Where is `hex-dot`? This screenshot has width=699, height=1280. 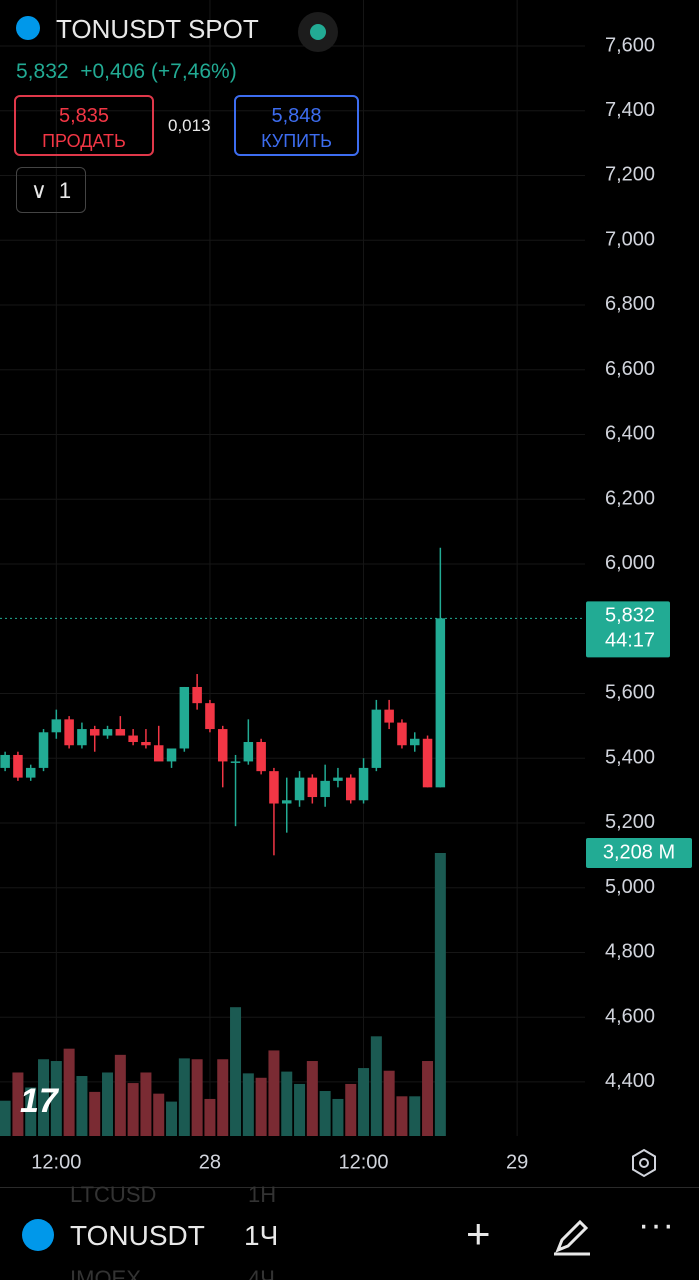
hex-dot is located at coordinates (644, 1163).